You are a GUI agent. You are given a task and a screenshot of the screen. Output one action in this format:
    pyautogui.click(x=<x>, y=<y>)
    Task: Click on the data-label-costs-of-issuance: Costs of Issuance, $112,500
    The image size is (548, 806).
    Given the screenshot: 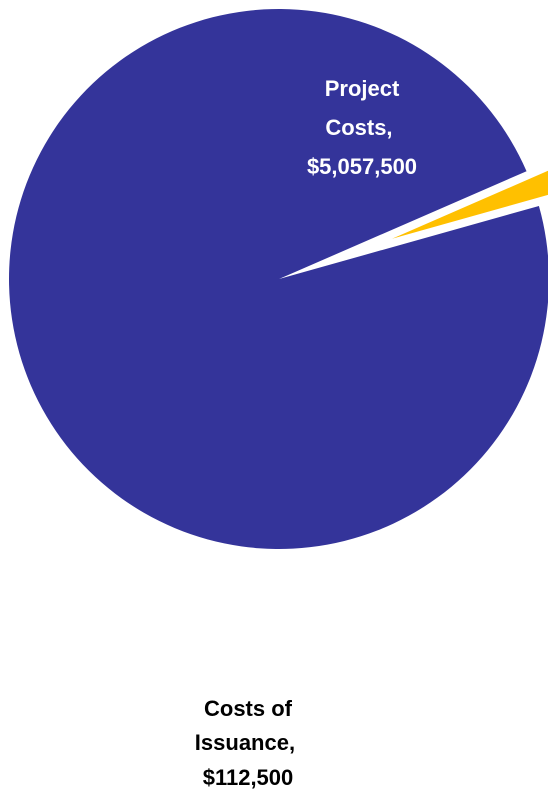 What is the action you would take?
    pyautogui.click(x=248, y=743)
    